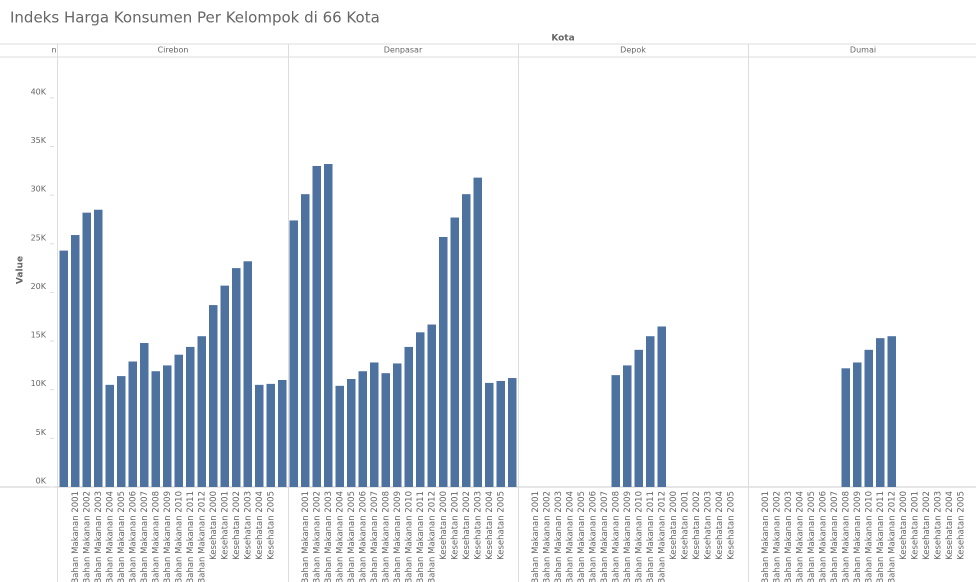 Image resolution: width=976 pixels, height=582 pixels. What do you see at coordinates (39, 140) in the screenshot?
I see `y-tick-label: 35K` at bounding box center [39, 140].